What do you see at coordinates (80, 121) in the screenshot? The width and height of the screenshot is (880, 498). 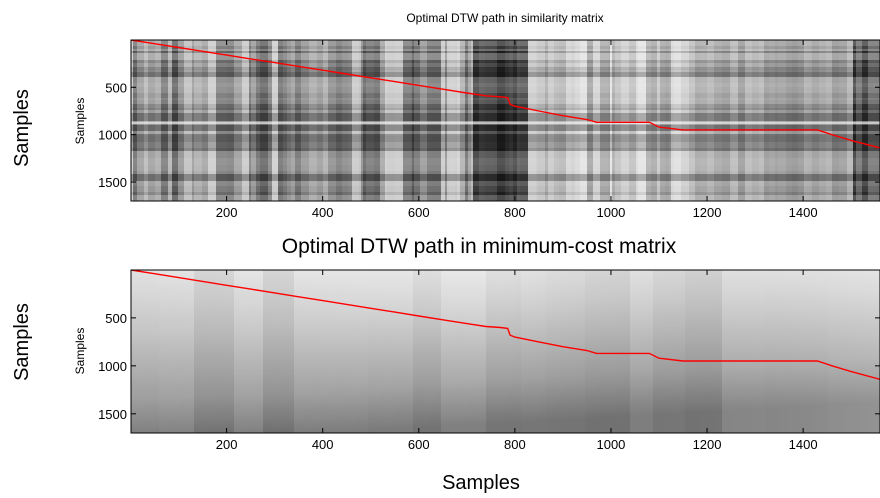 I see `top-ylabel: Samples` at bounding box center [80, 121].